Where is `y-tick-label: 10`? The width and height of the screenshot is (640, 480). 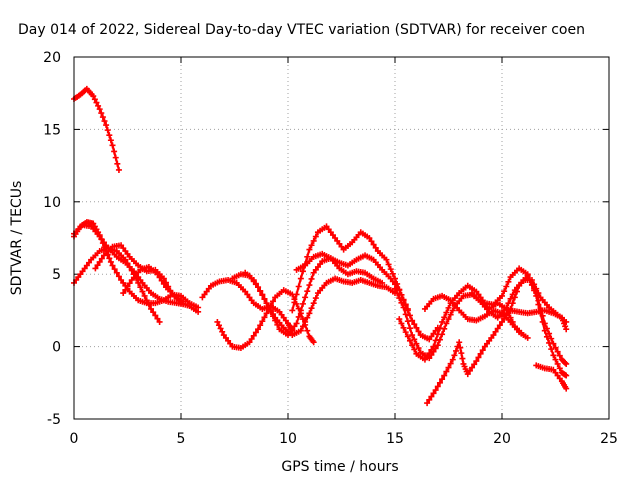
y-tick-label: 10 is located at coordinates (52, 203).